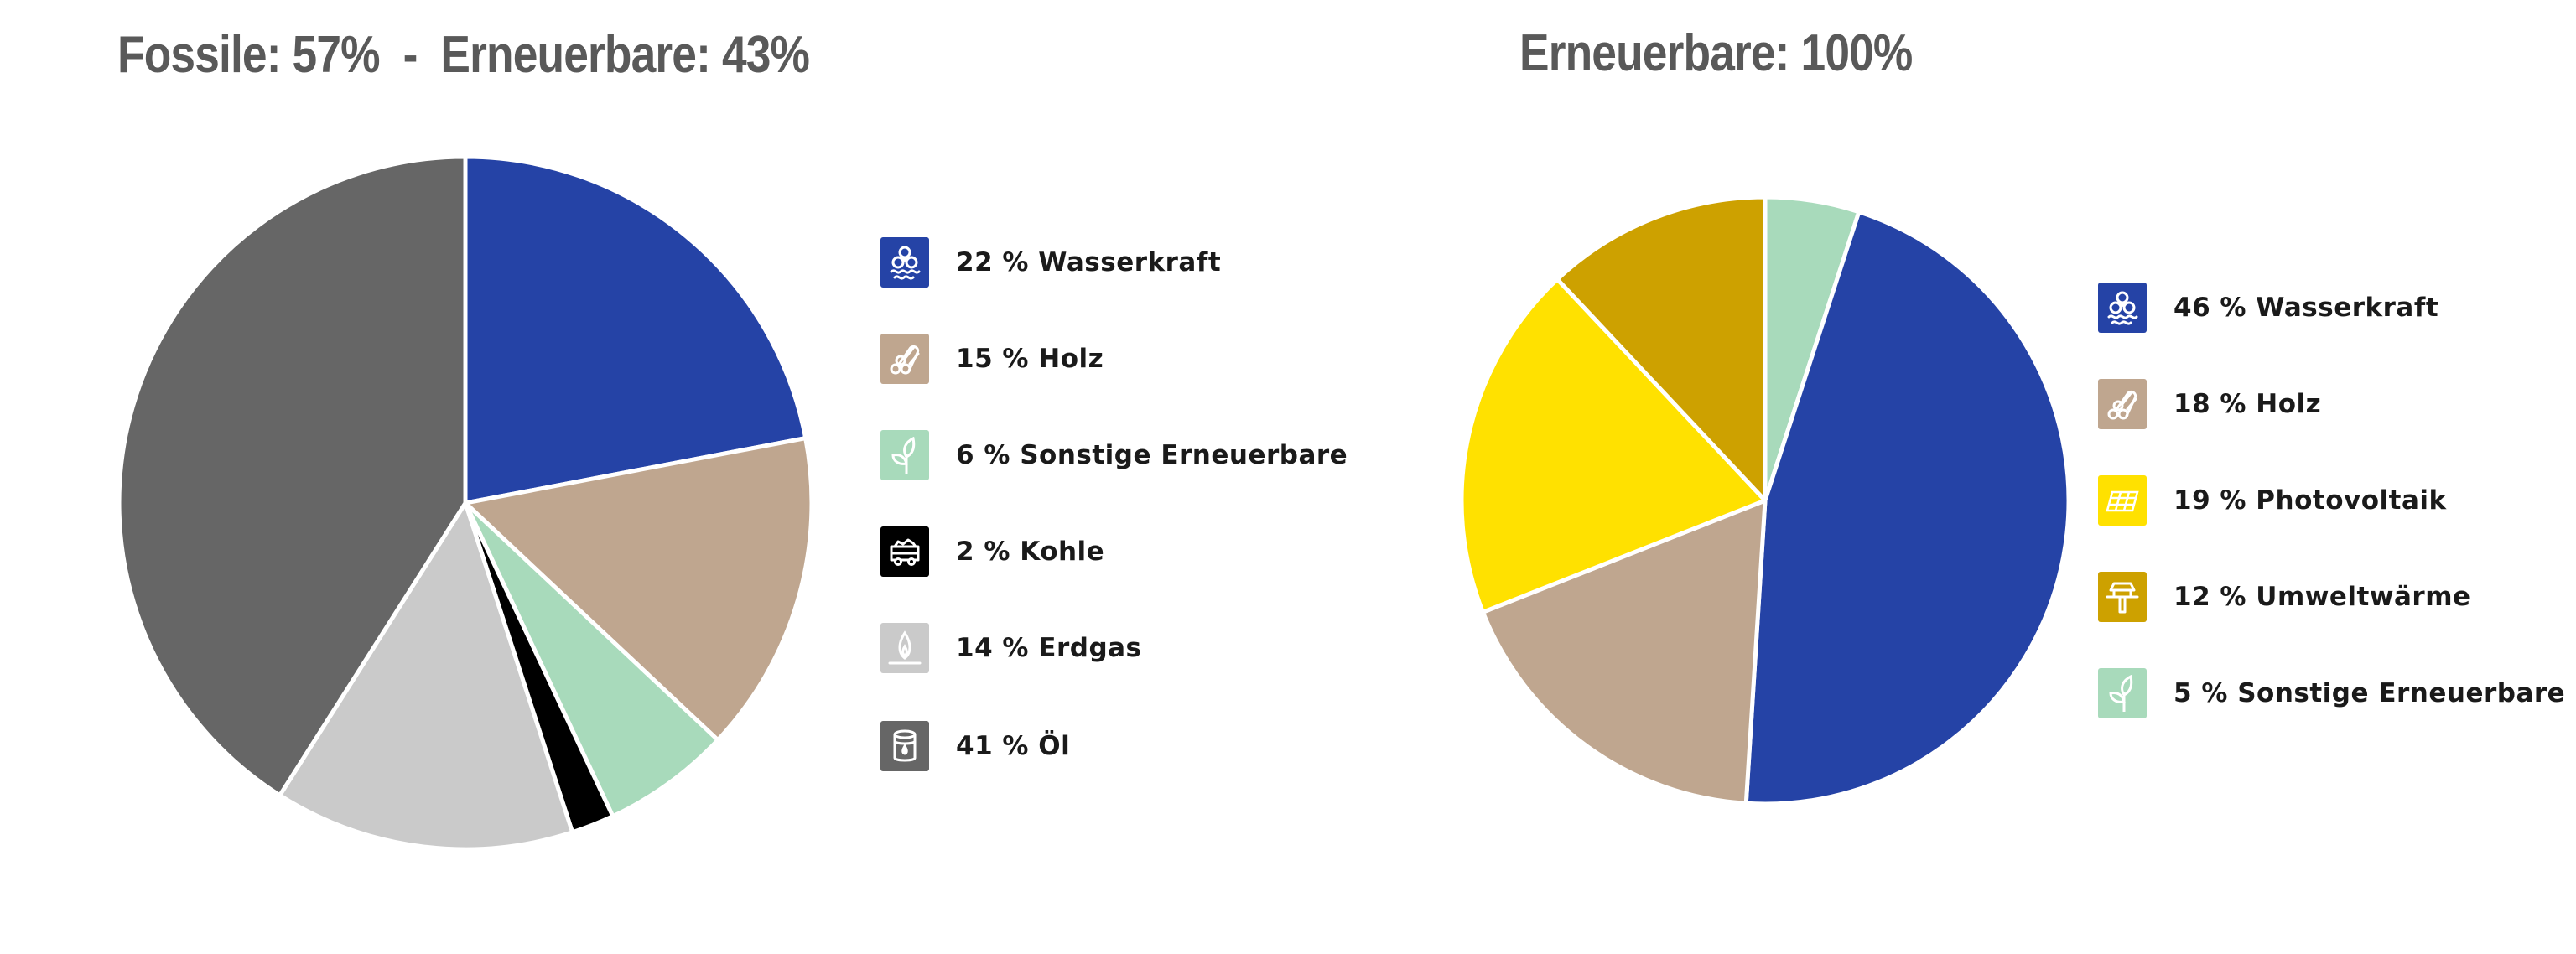 The image size is (2576, 954). I want to click on pie-slice-photovoltaik, so click(1613, 445).